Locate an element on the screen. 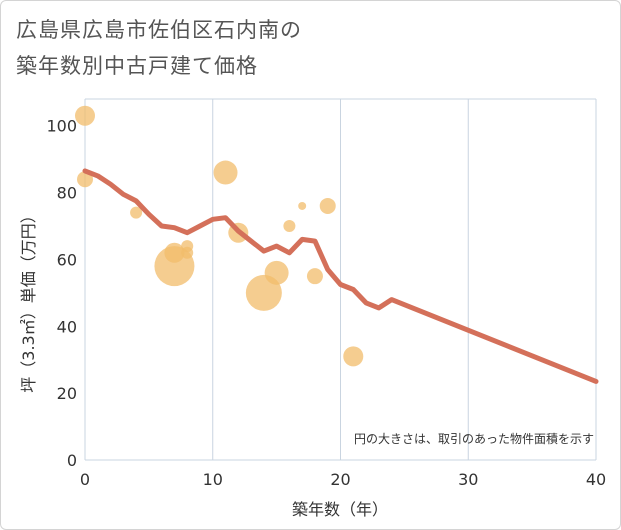 This screenshot has height=530, width=621. x-tick-labels: 0 10 20 30 40 is located at coordinates (343, 479).